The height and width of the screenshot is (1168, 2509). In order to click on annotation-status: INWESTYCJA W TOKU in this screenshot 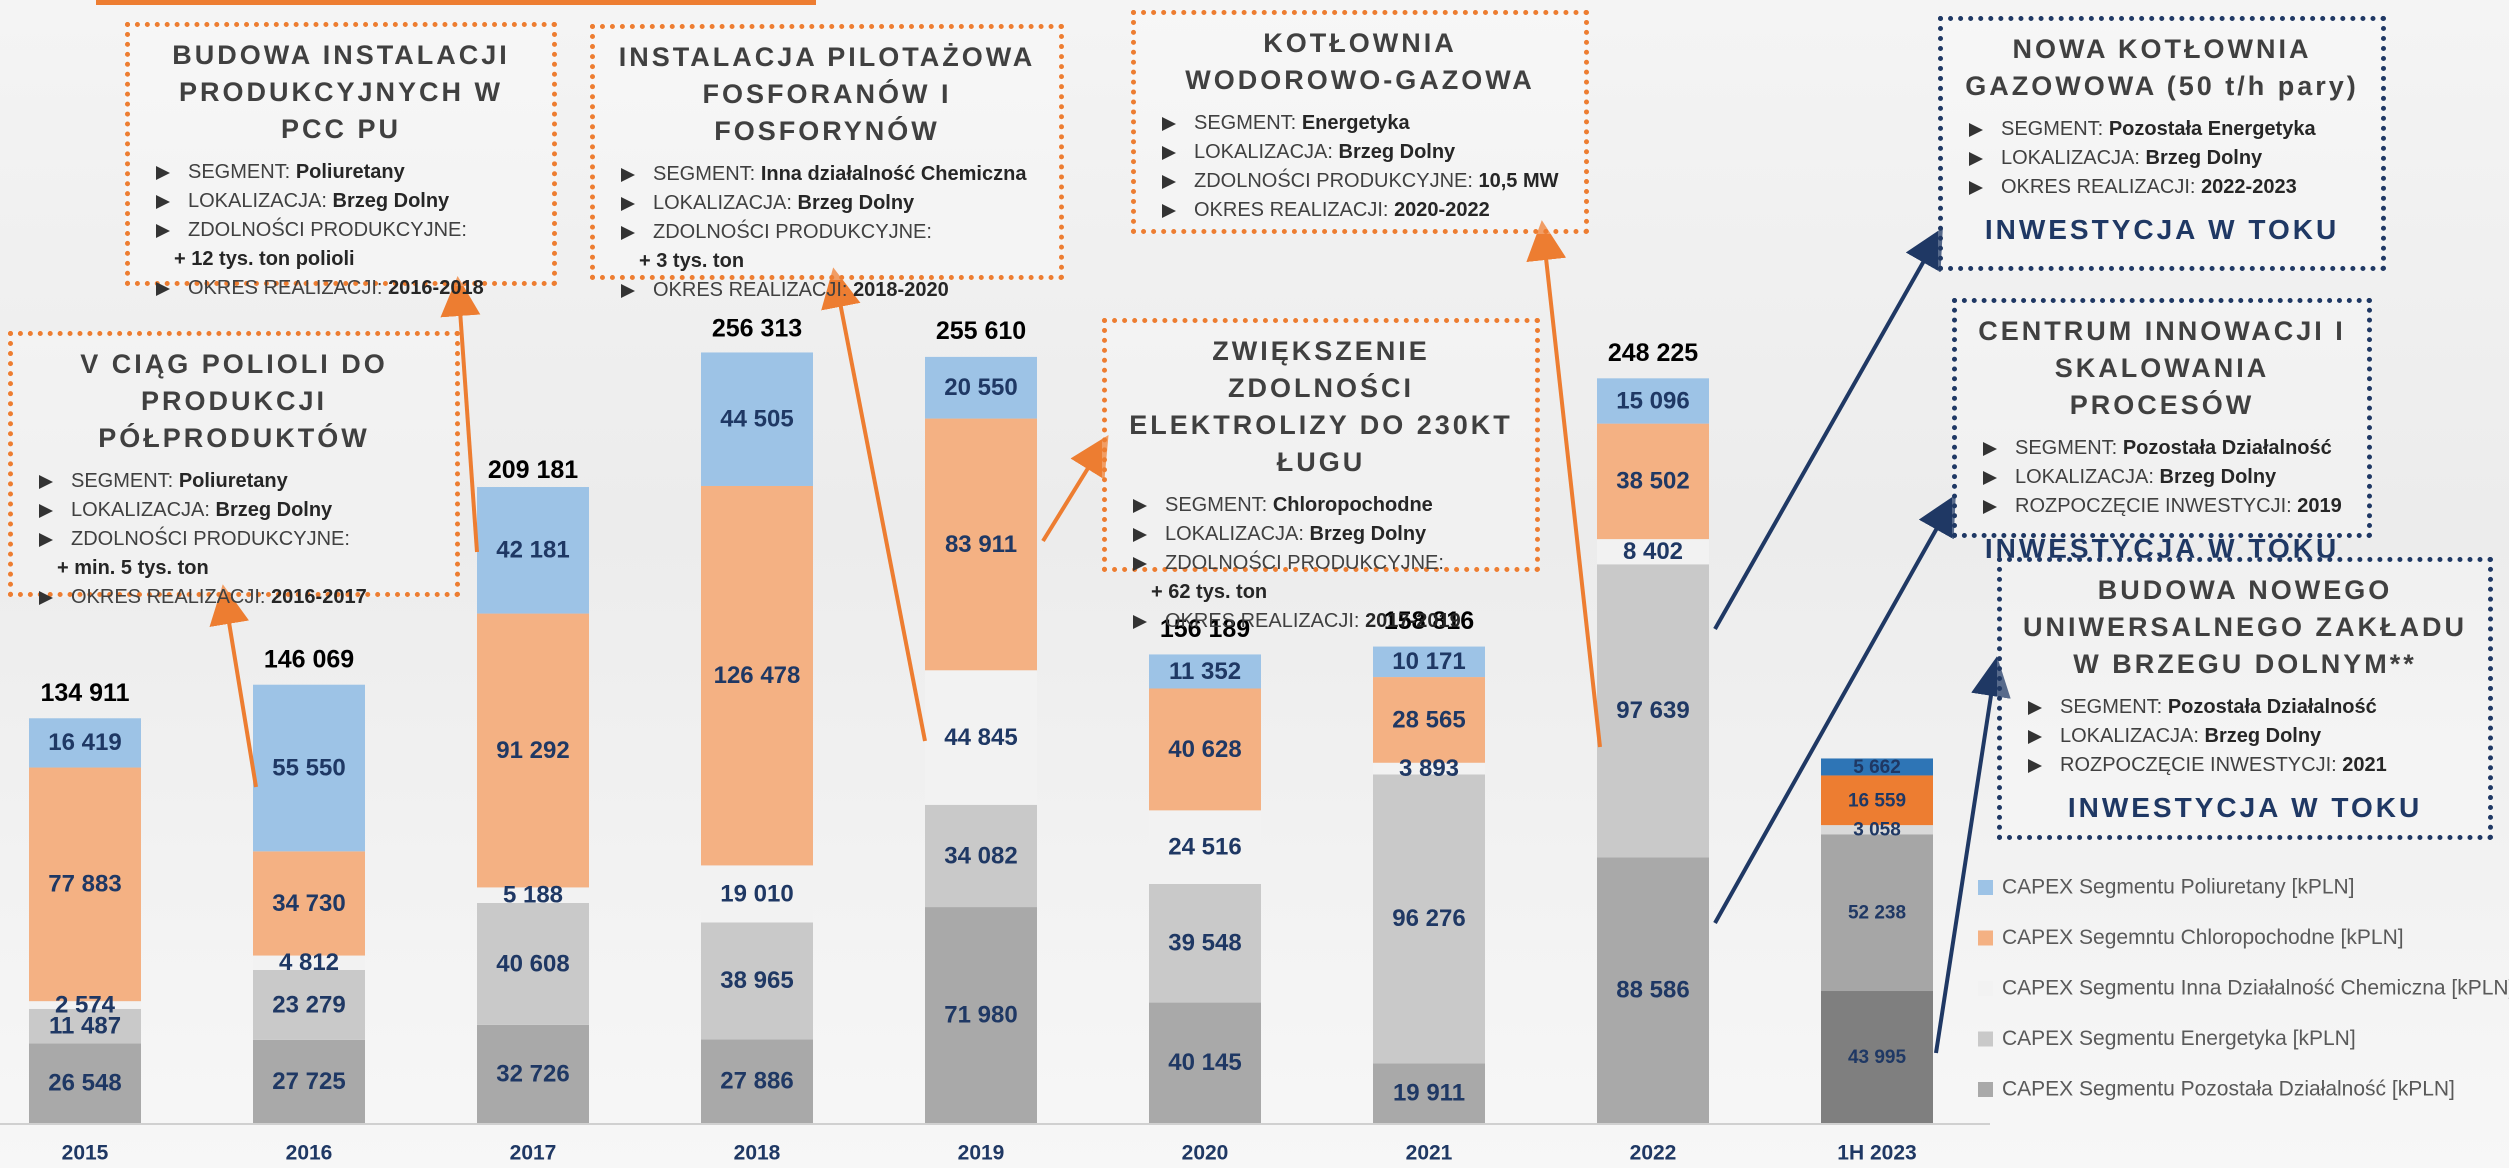, I will do `click(2245, 807)`.